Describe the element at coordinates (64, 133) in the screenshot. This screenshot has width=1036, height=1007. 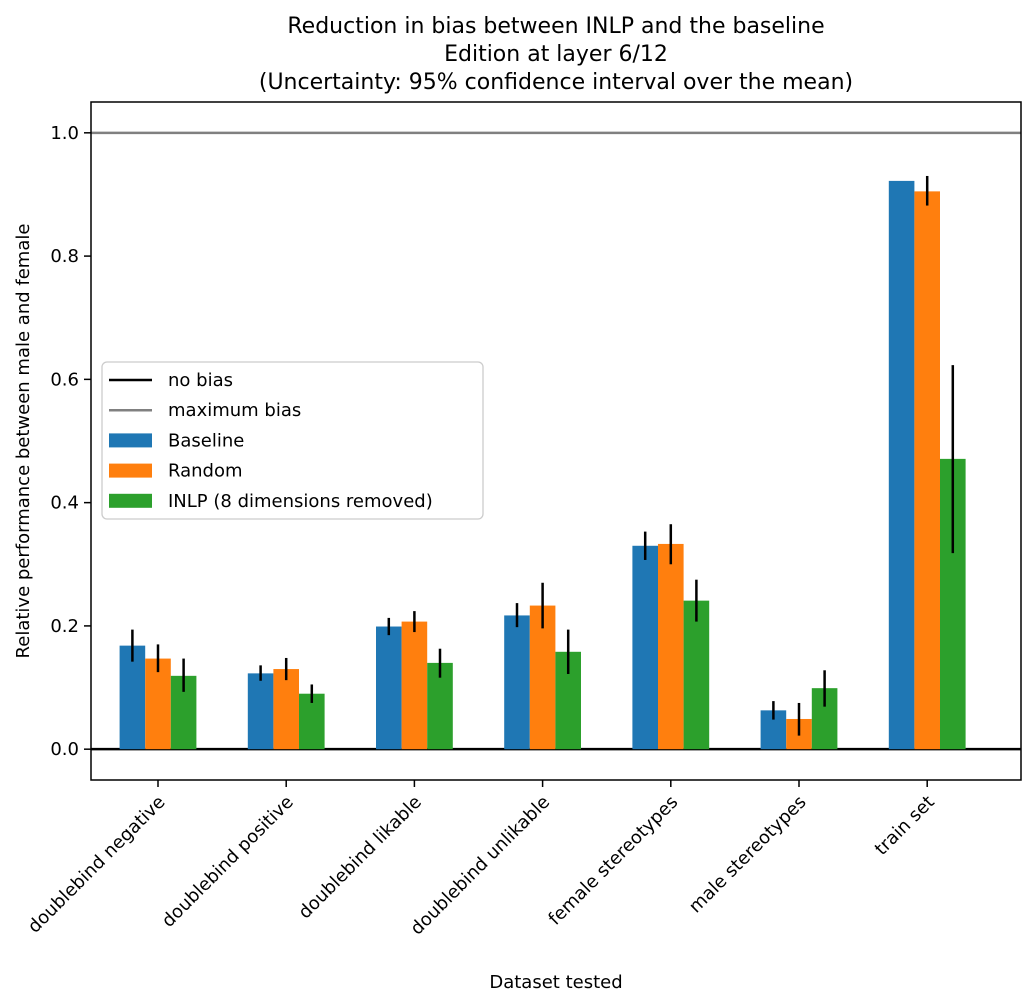
I see `y-tick-label-1-0: 1.0` at that location.